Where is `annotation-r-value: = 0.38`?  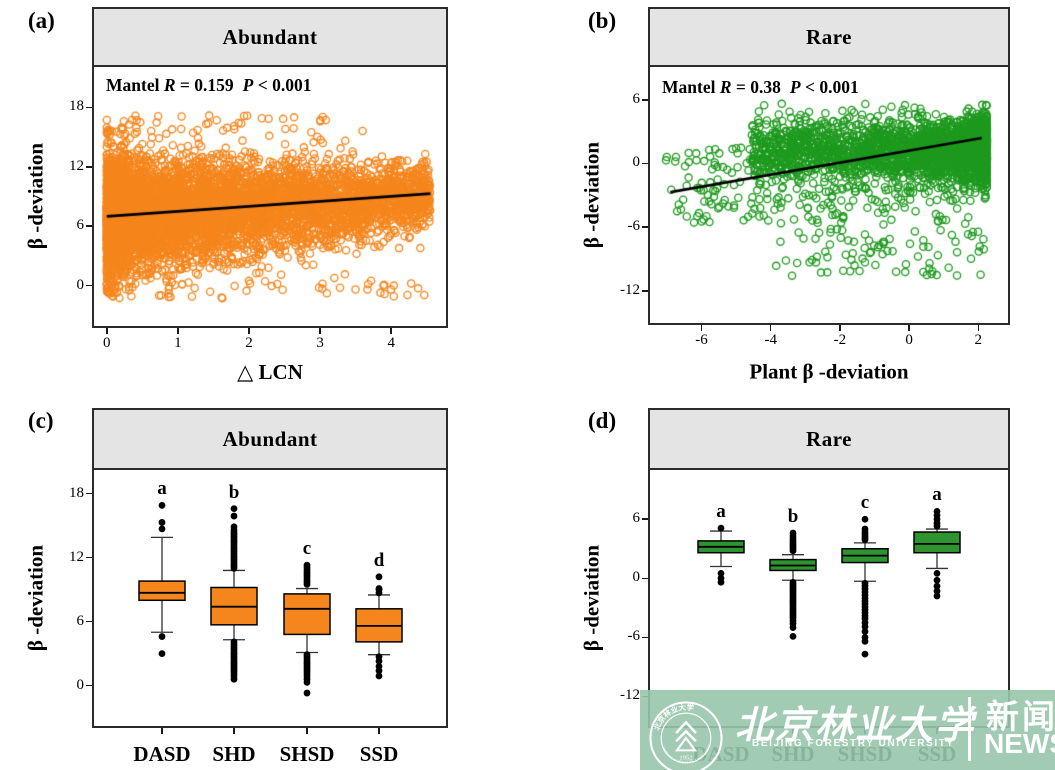
annotation-r-value: = 0.38 is located at coordinates (756, 87).